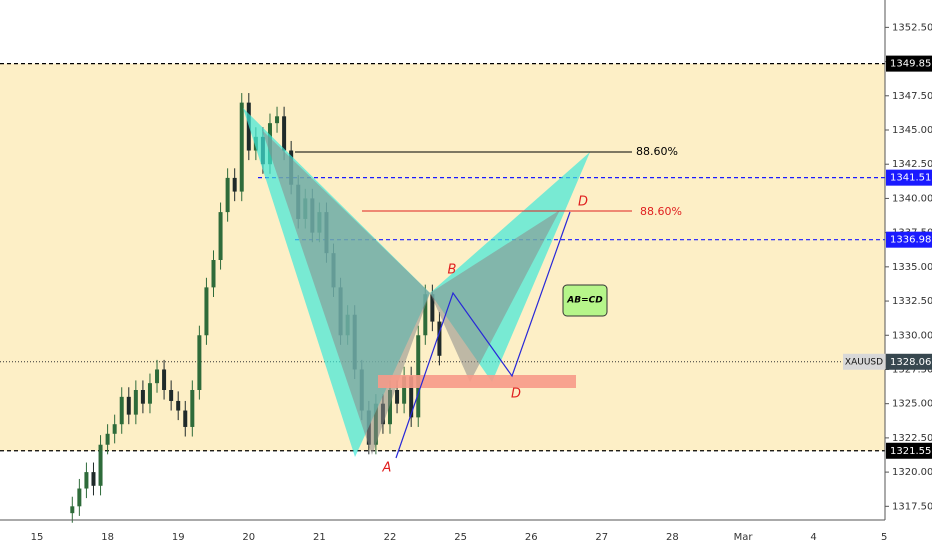  I want to click on abcd-box, so click(585, 300).